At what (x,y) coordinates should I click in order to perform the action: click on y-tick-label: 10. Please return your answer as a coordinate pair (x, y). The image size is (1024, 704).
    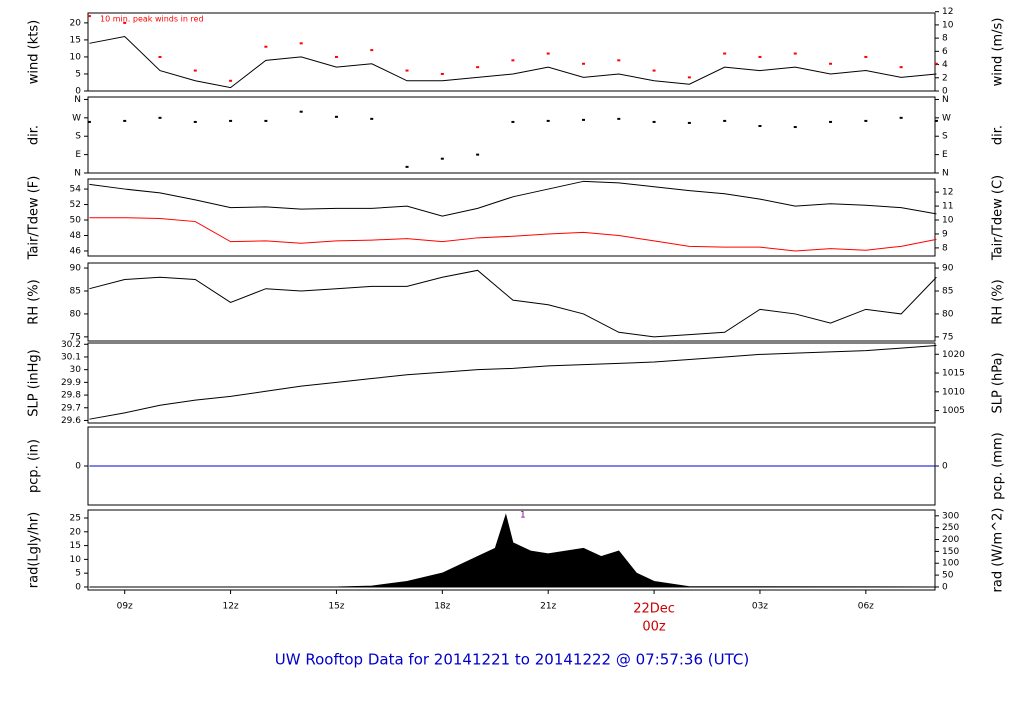
    Looking at the image, I should click on (76, 560).